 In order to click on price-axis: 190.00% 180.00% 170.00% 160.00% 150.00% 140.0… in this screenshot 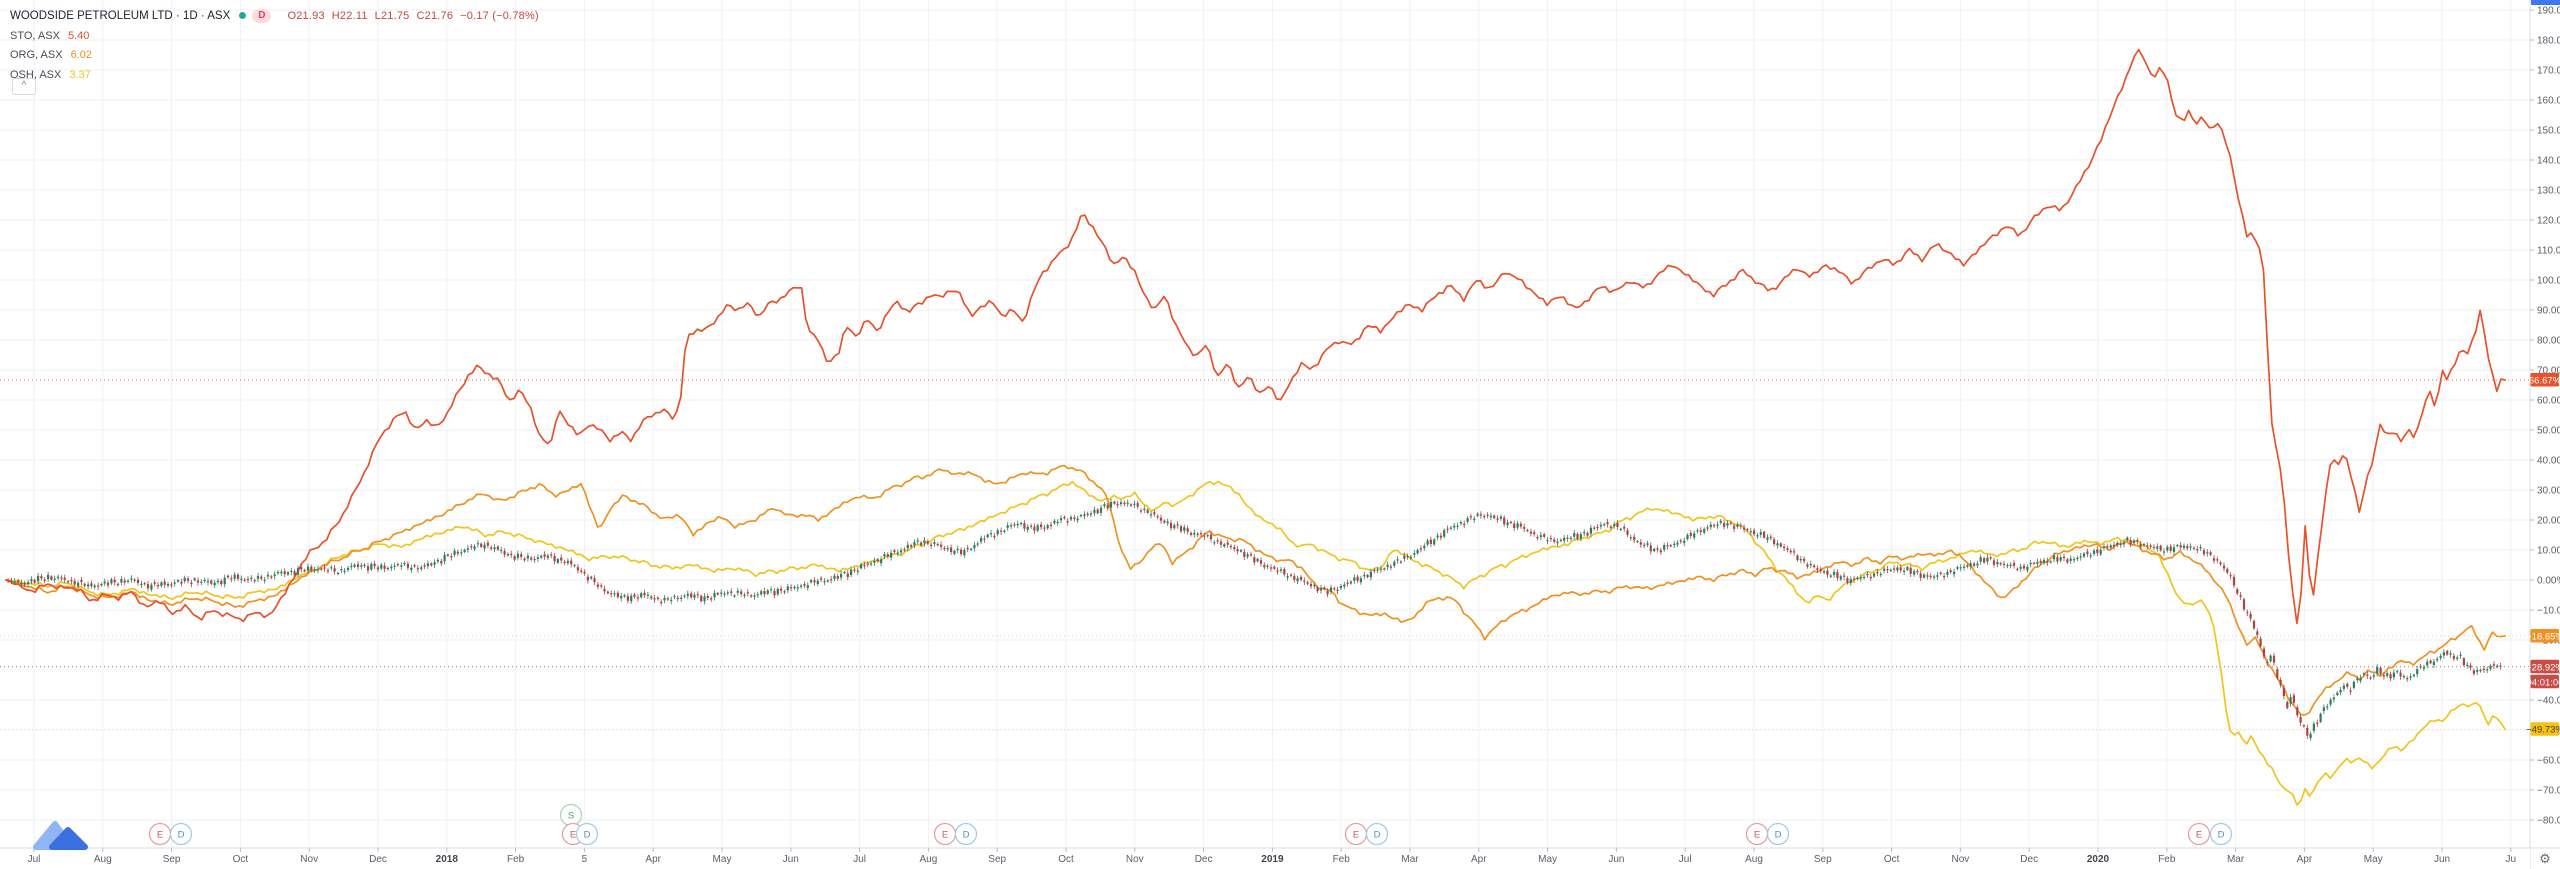, I will do `click(2543, 434)`.